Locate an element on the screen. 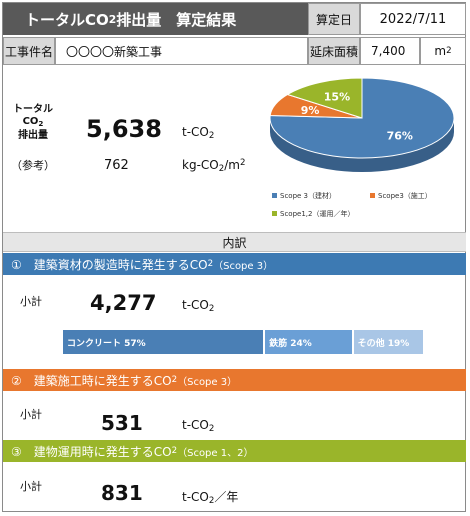  total-emission-value: 5,638 is located at coordinates (124, 129).